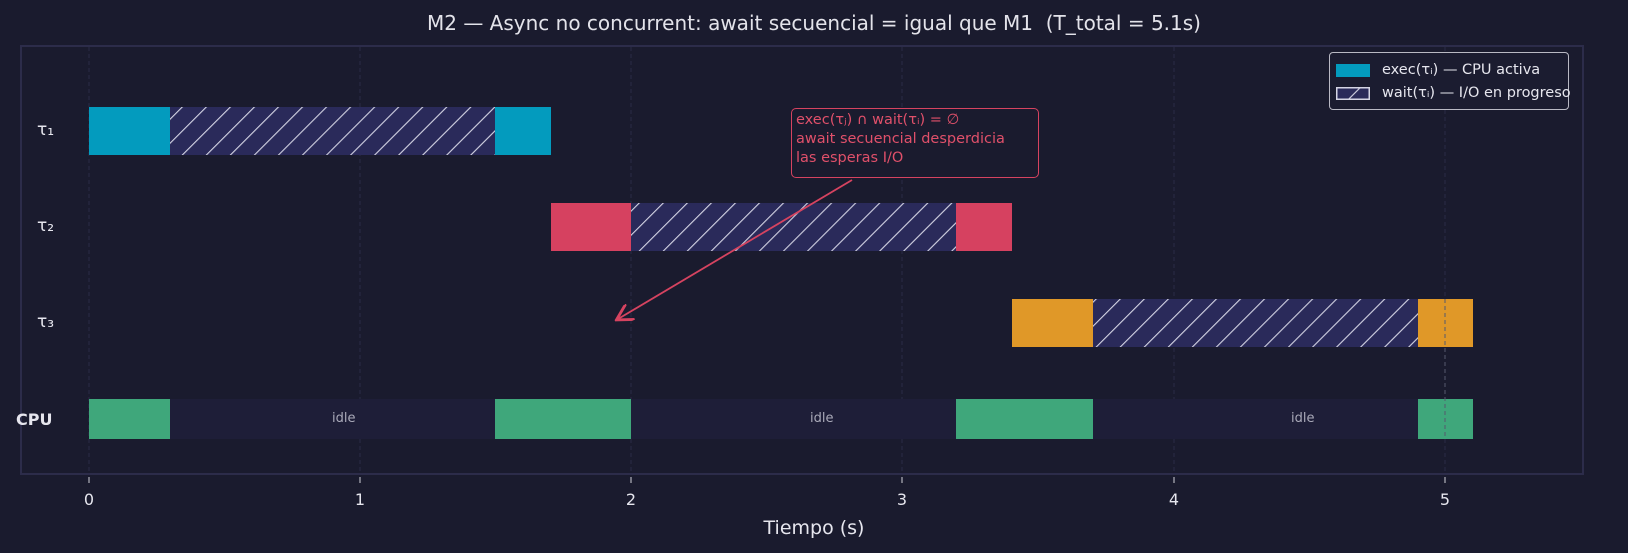  What do you see at coordinates (344, 418) in the screenshot?
I see `idle-label-1: idle` at bounding box center [344, 418].